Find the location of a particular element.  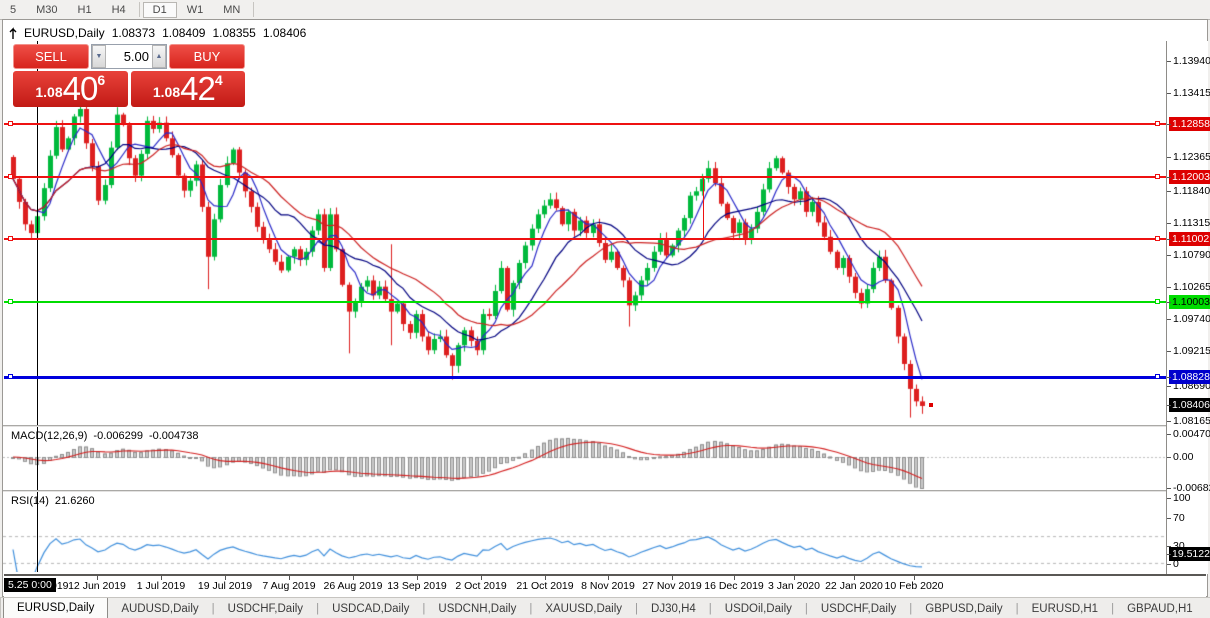

horizontal-line-1.10003 is located at coordinates (585, 302).